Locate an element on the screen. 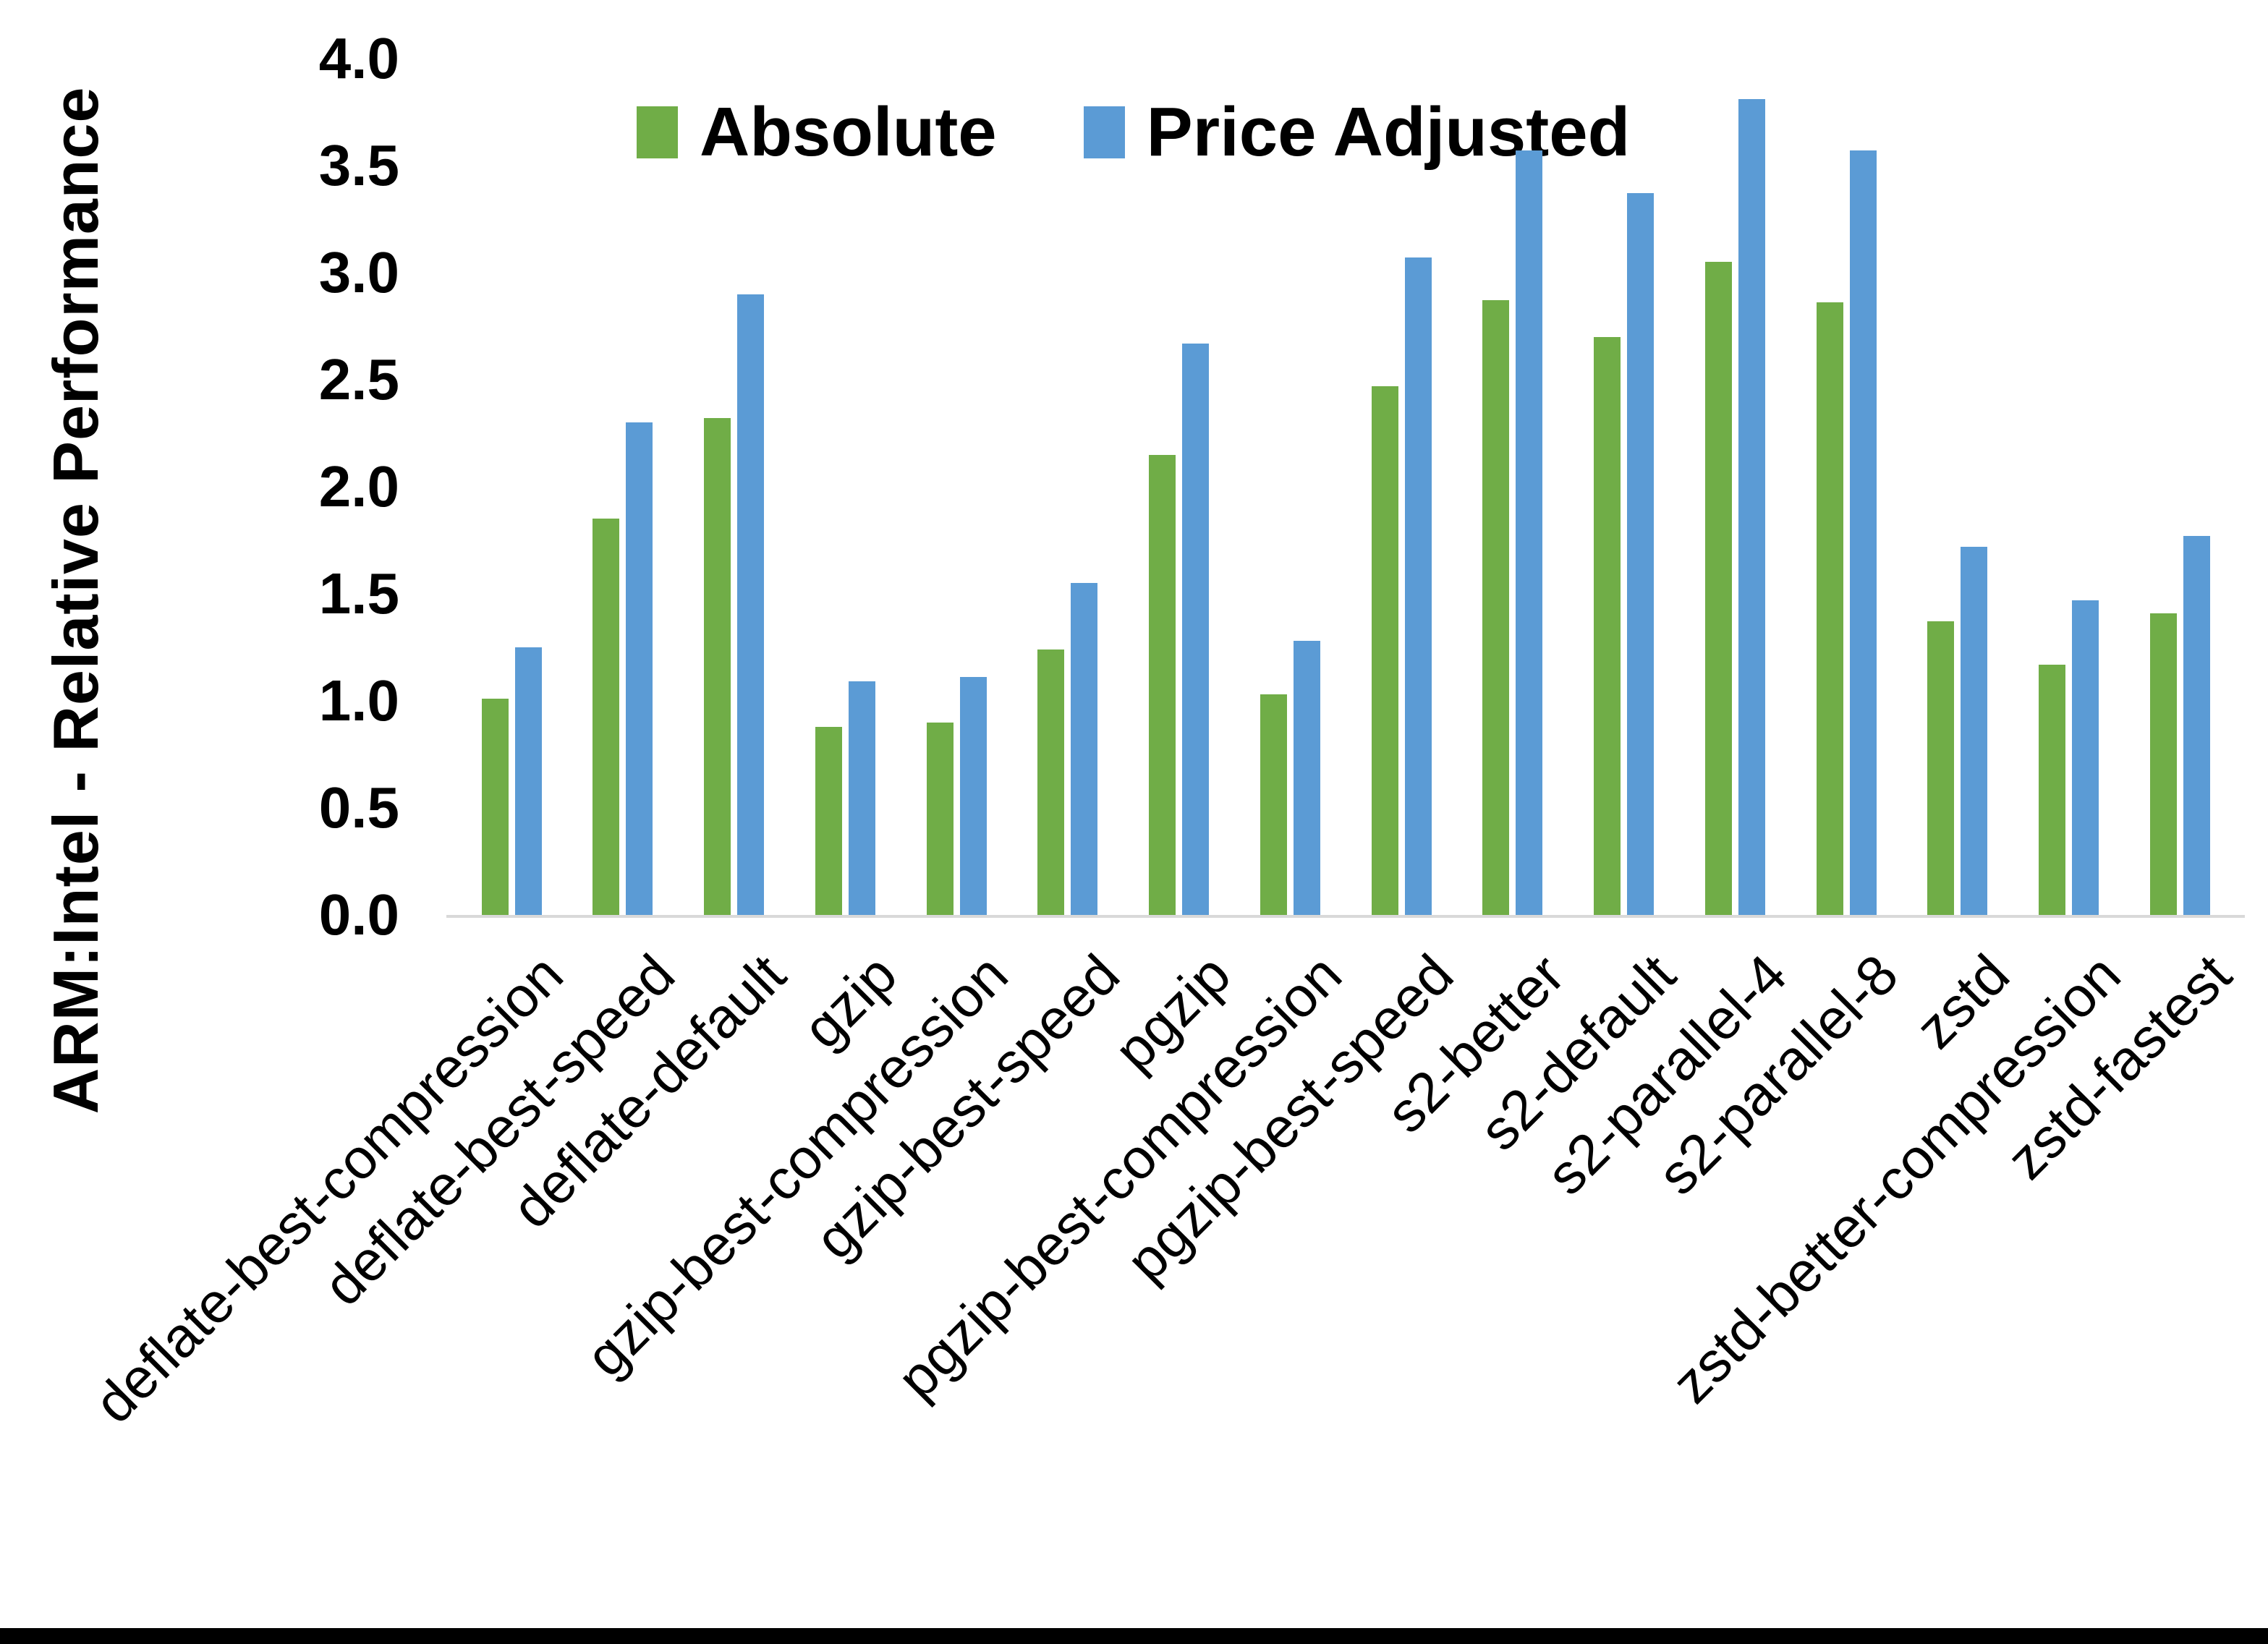 The image size is (2268, 1644). y-tick-label-1.5: 1.5 is located at coordinates (358, 593).